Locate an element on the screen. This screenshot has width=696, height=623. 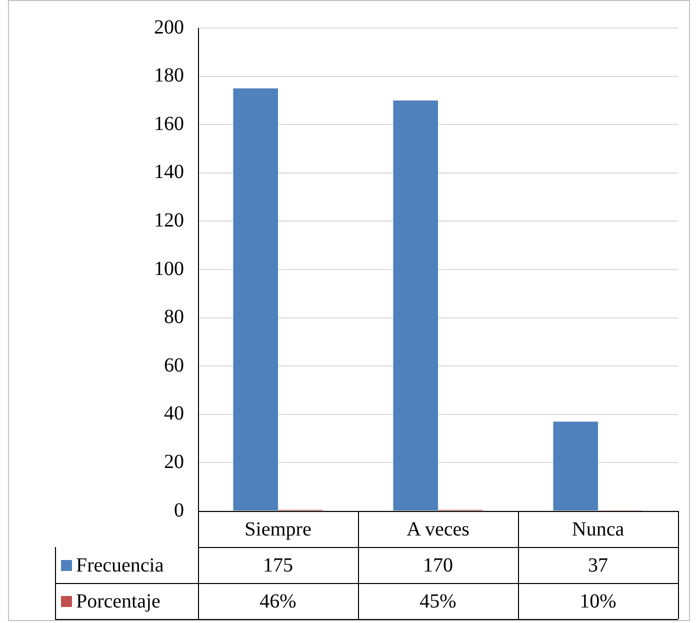
y-tick-label: 100 is located at coordinates (169, 269).